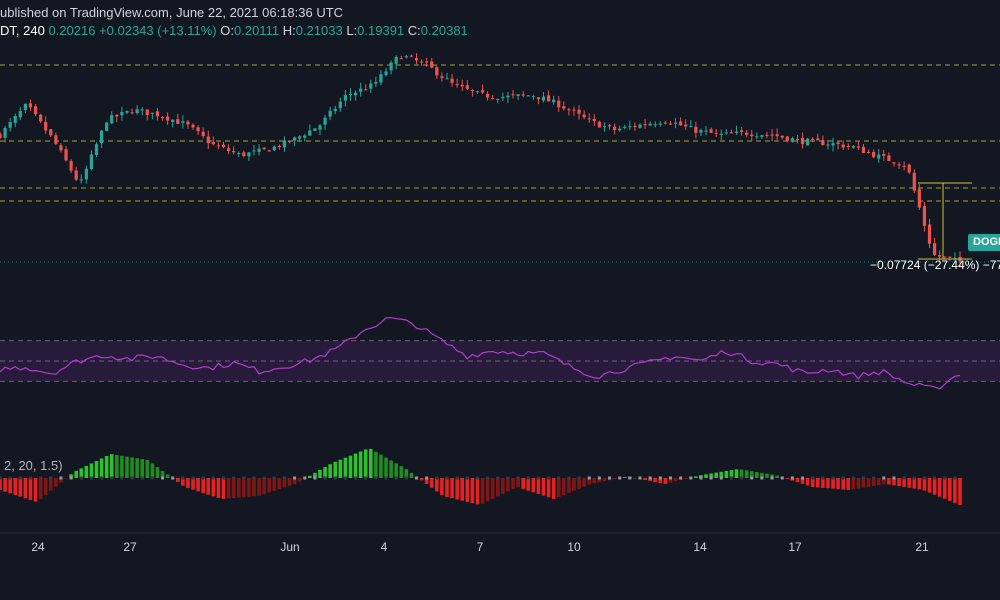 The height and width of the screenshot is (600, 1000). I want to click on high-label: H:, so click(289, 30).